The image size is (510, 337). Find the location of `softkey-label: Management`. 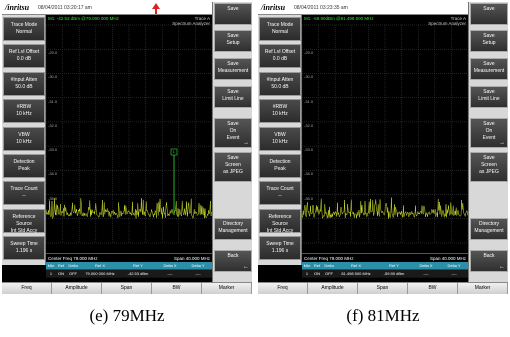

softkey-label: Management is located at coordinates (233, 231).